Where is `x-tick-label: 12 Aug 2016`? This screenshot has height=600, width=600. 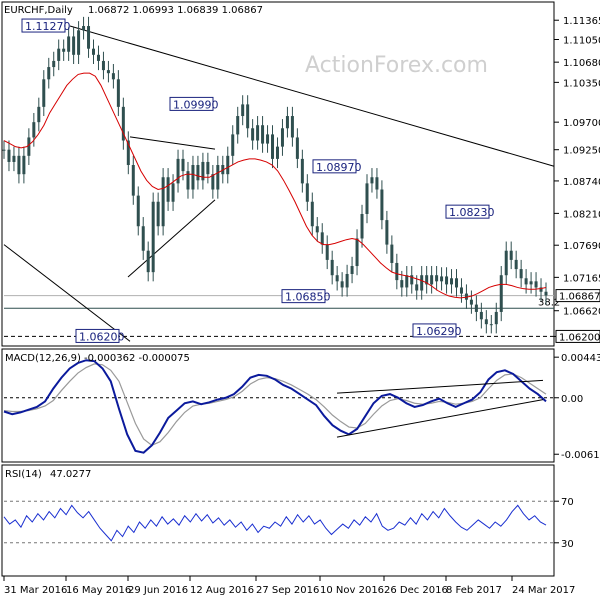
x-tick-label: 12 Aug 2016 is located at coordinates (222, 590).